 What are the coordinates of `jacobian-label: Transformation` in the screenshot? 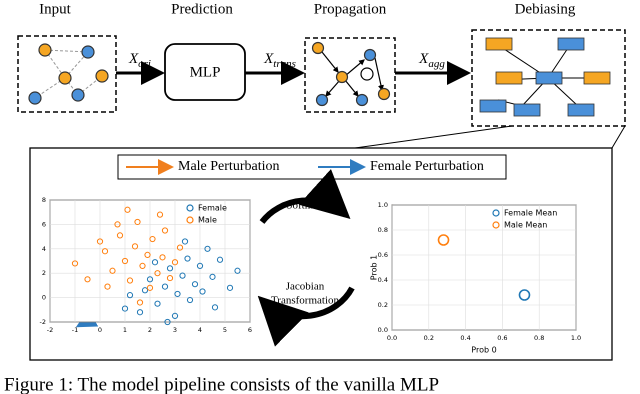 It's located at (305, 301).